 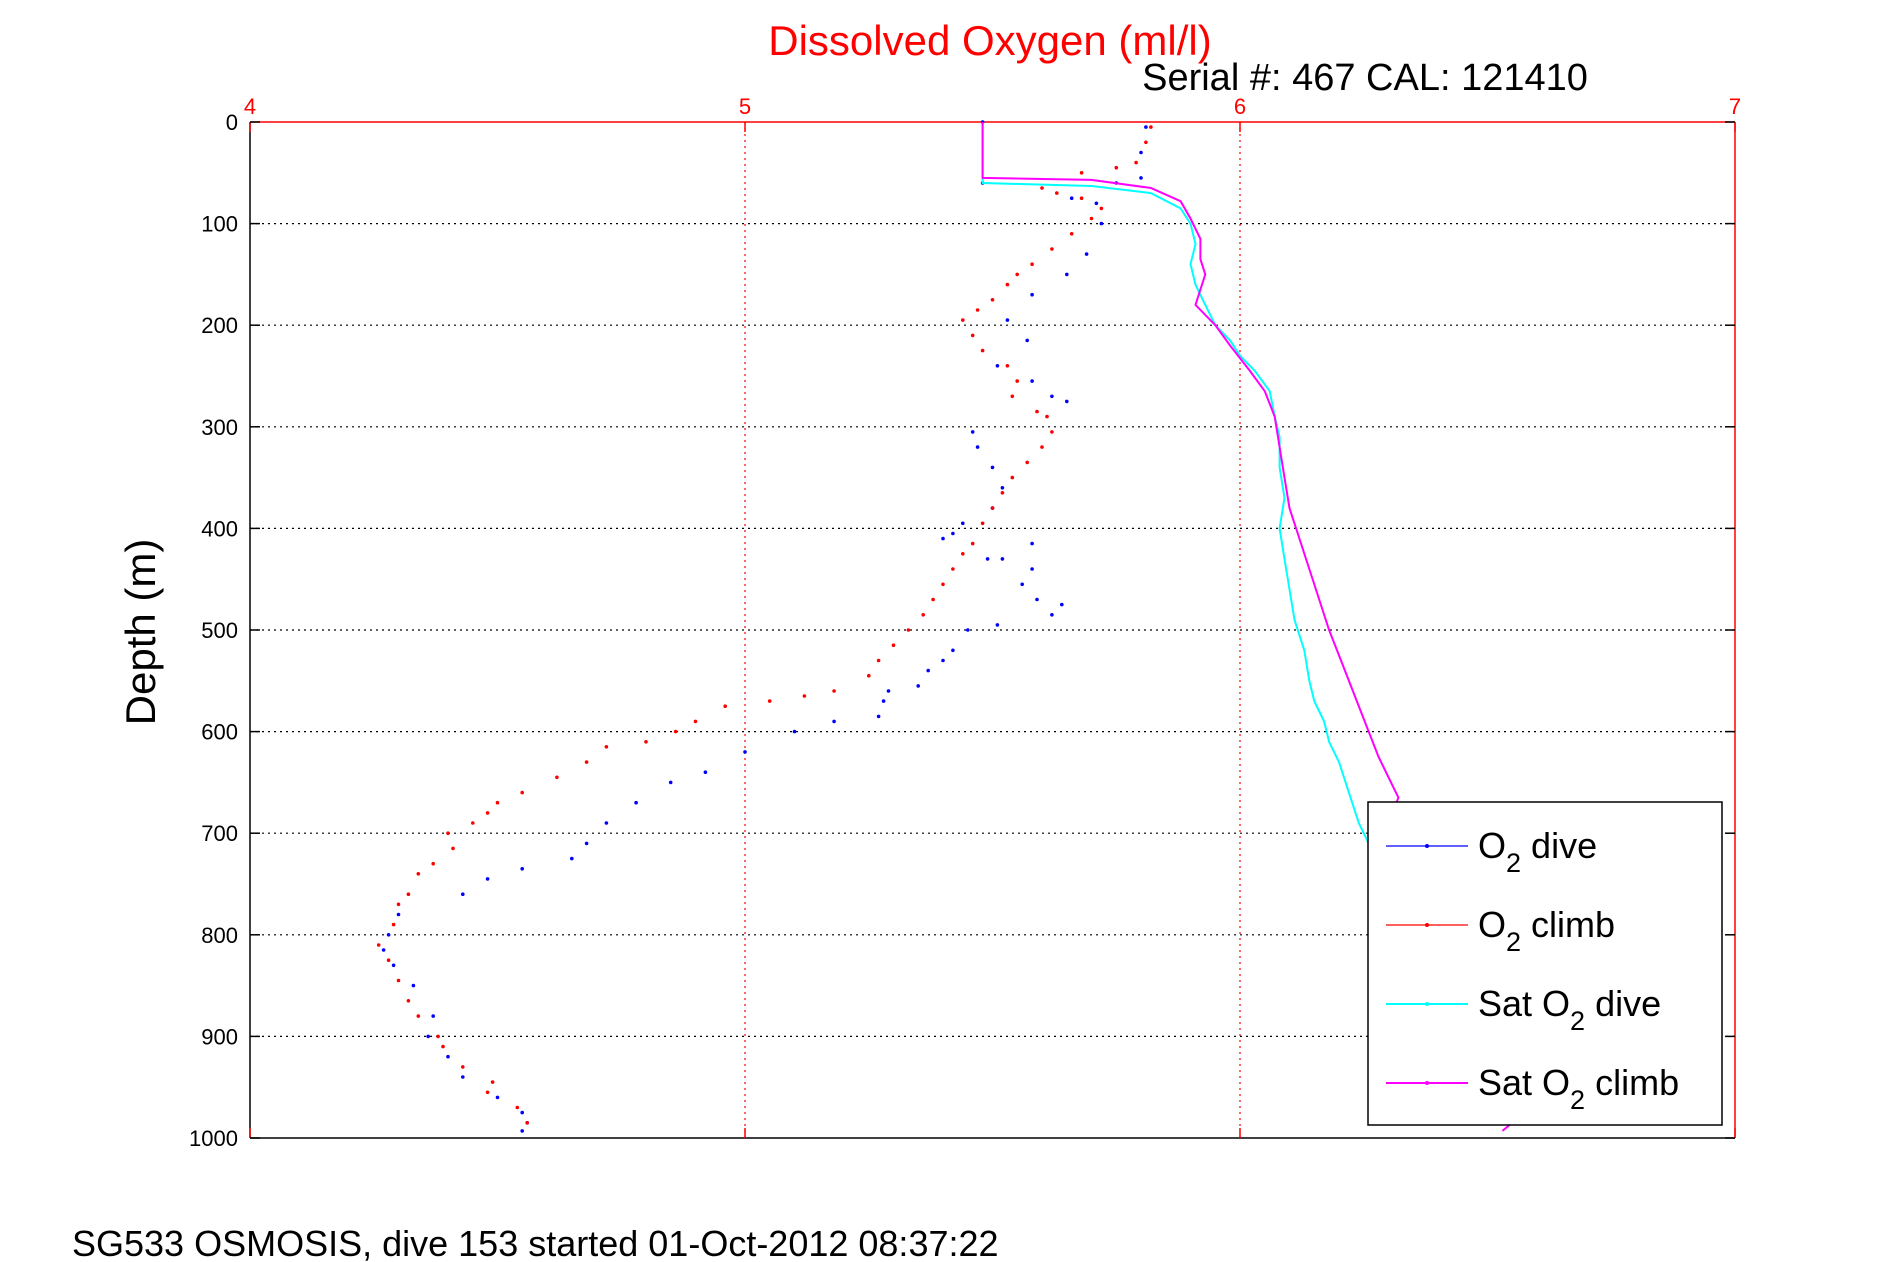 I want to click on y-tick-label: 300, so click(x=219, y=427).